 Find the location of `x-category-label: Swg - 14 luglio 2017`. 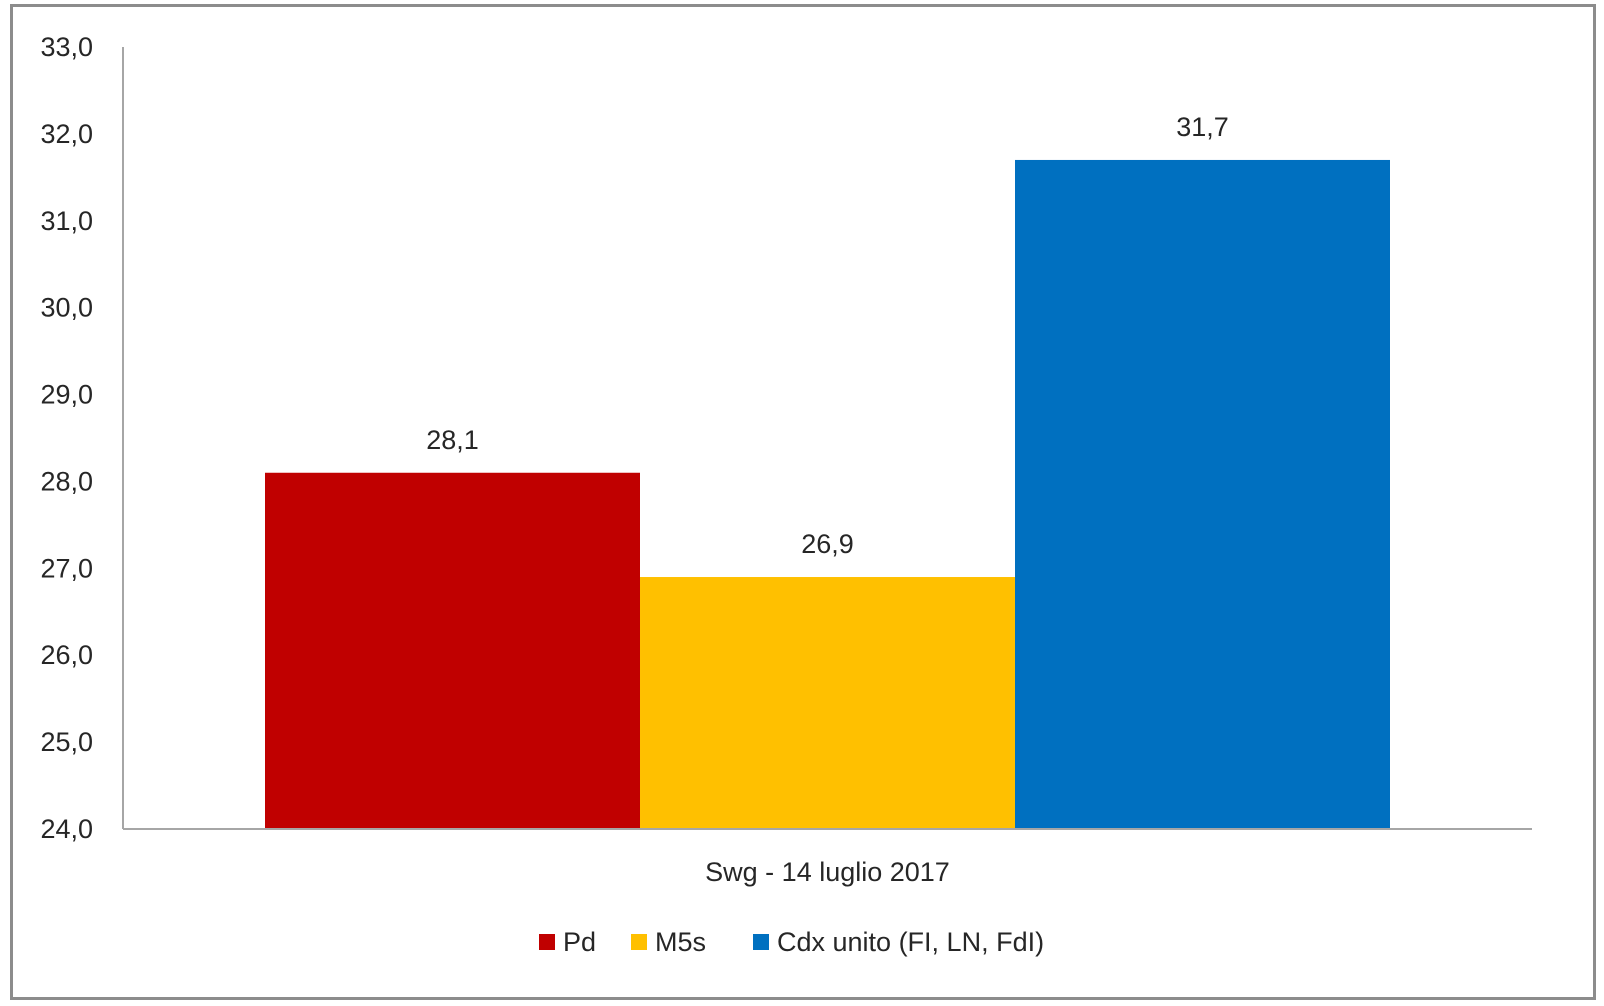

x-category-label: Swg - 14 luglio 2017 is located at coordinates (827, 872).